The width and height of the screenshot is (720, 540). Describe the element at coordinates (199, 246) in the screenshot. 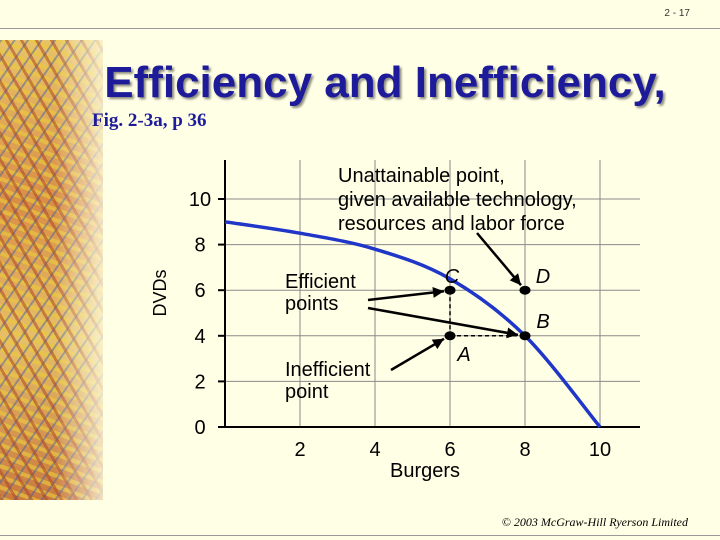

I see `y-tick-label: 8` at that location.